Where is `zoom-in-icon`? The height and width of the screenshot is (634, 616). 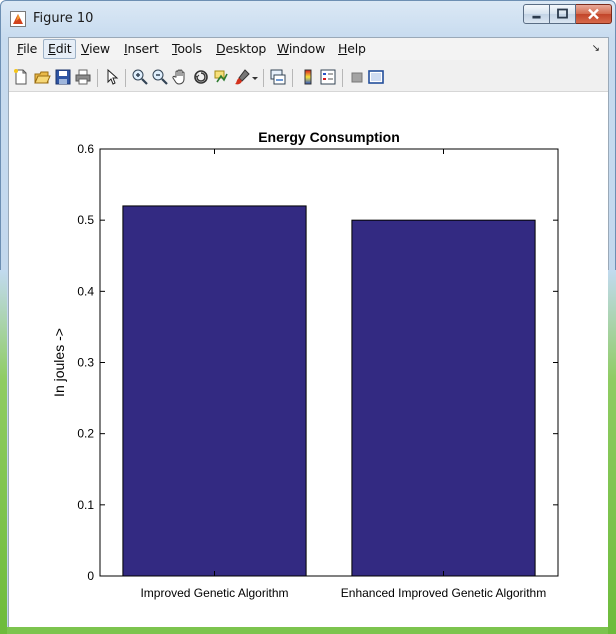
zoom-in-icon is located at coordinates (140, 77).